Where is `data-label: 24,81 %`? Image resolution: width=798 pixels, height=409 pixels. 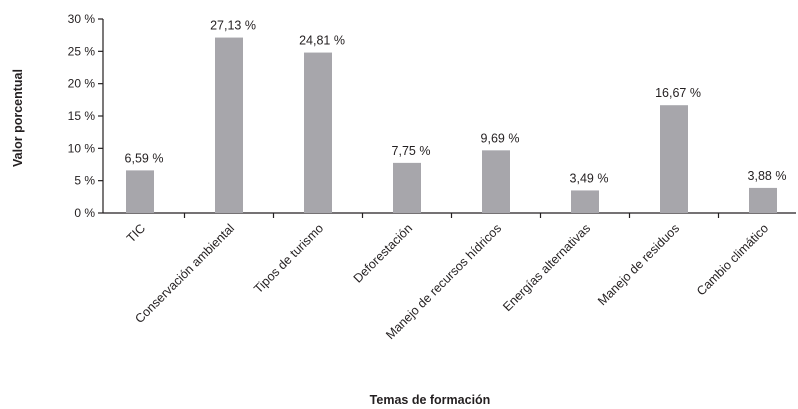
data-label: 24,81 % is located at coordinates (322, 41).